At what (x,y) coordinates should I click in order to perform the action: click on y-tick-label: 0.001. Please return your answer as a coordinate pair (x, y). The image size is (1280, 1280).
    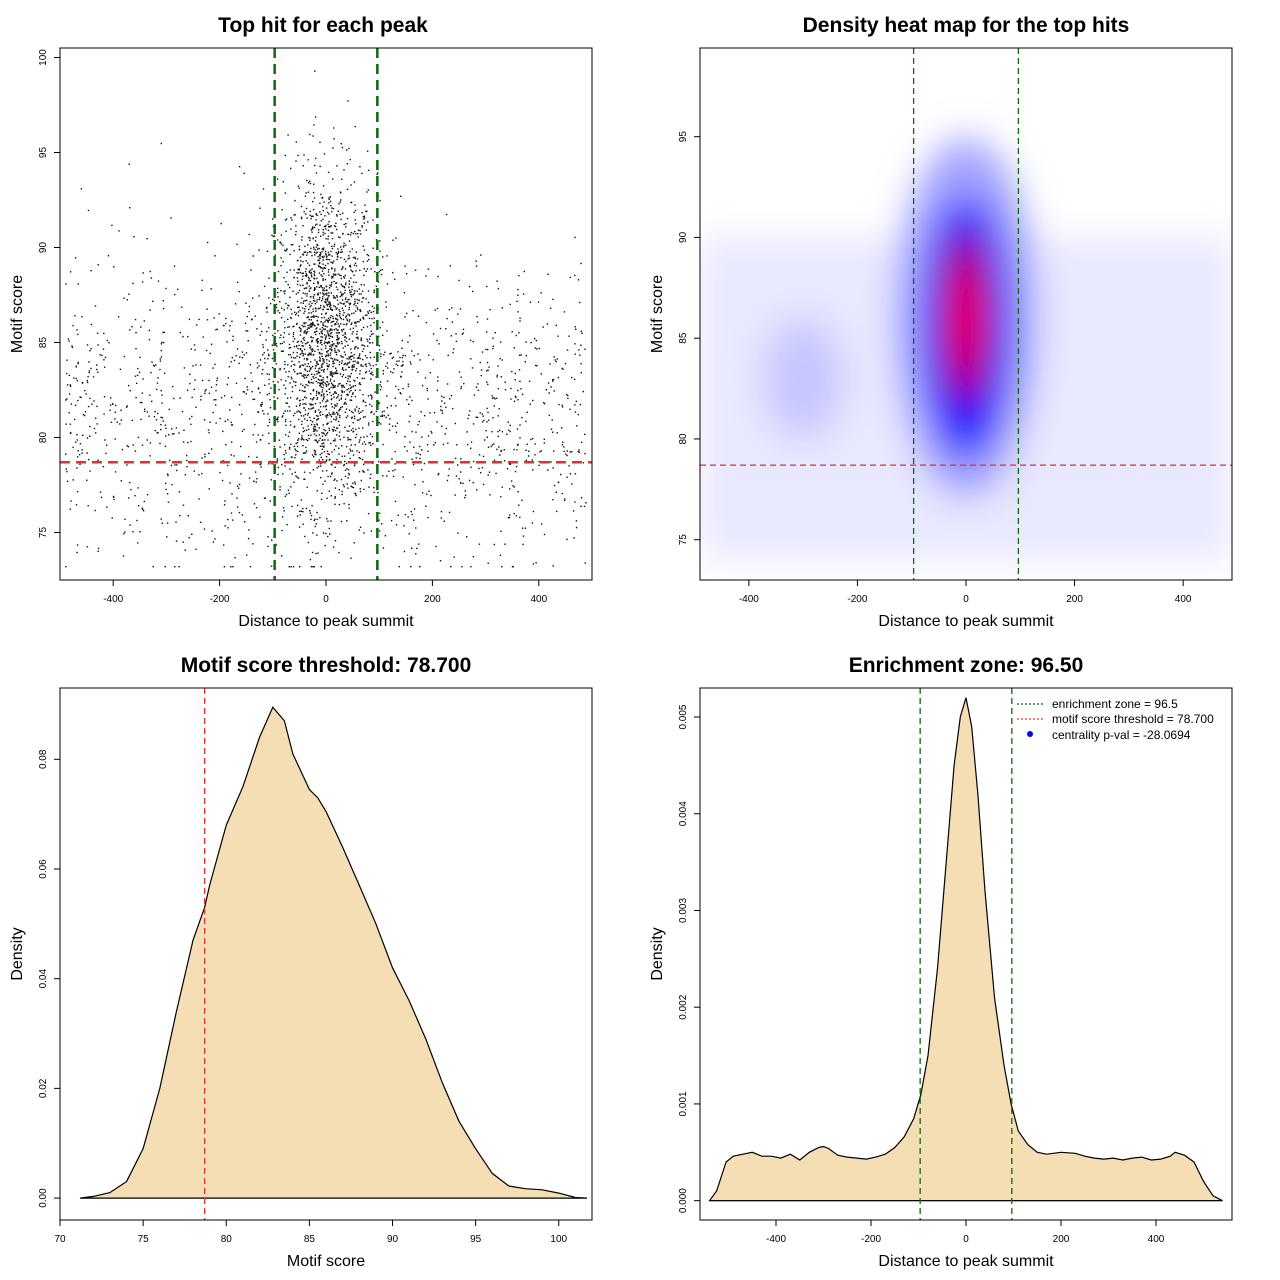
    Looking at the image, I should click on (683, 1103).